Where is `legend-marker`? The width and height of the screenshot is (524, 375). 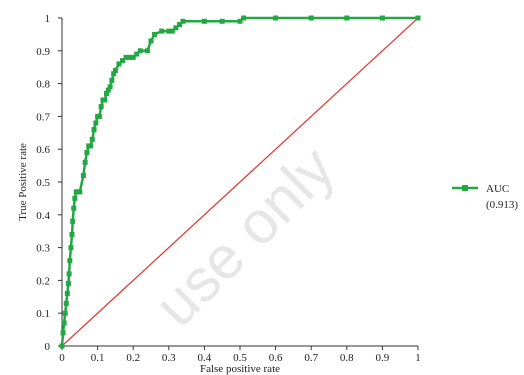 legend-marker is located at coordinates (465, 188).